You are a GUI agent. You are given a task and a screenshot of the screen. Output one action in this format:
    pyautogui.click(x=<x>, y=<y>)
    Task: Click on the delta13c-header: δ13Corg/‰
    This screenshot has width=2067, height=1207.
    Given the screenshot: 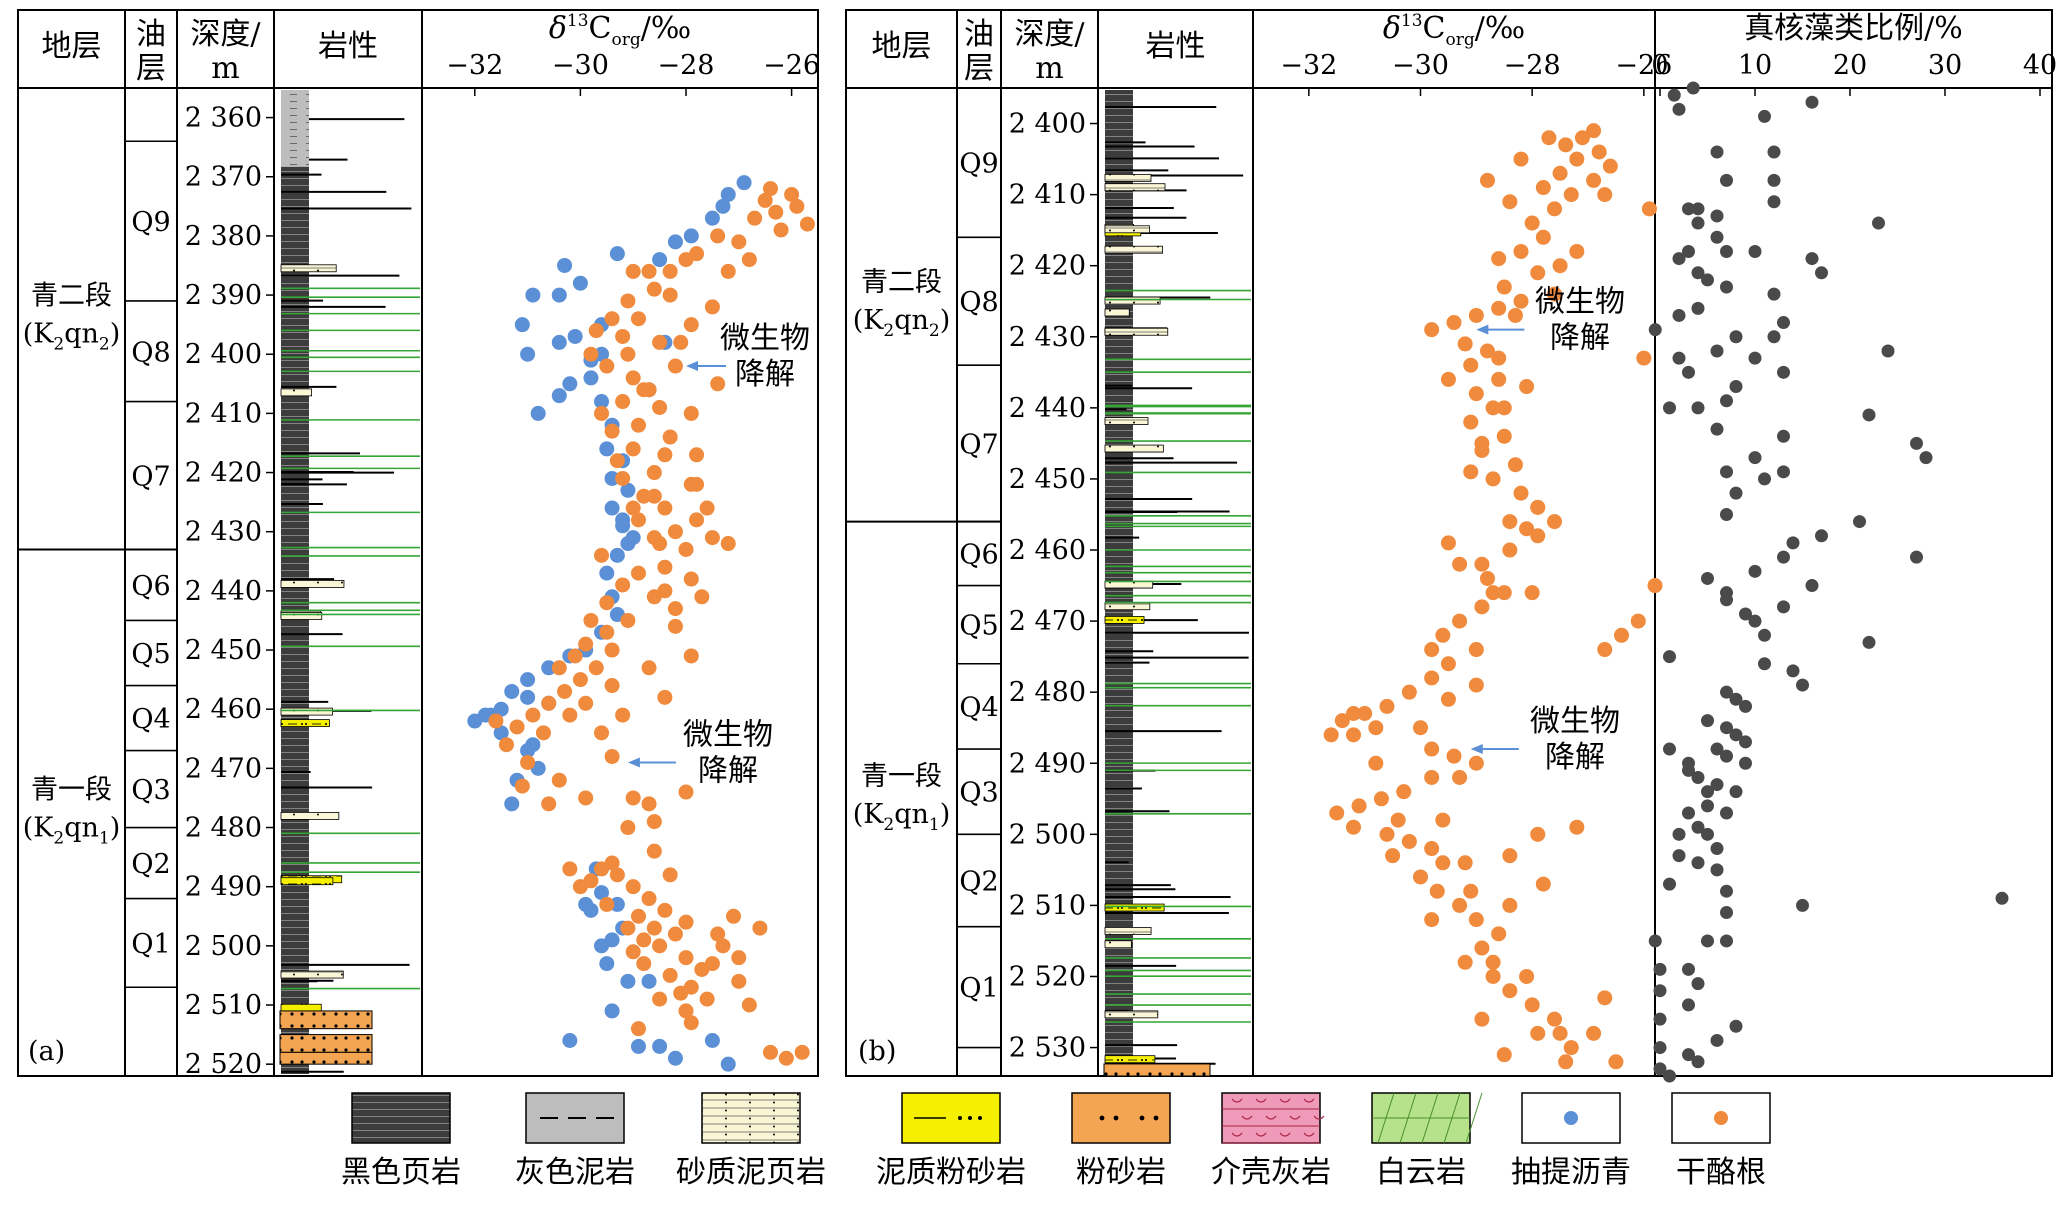 What is the action you would take?
    pyautogui.click(x=1454, y=30)
    